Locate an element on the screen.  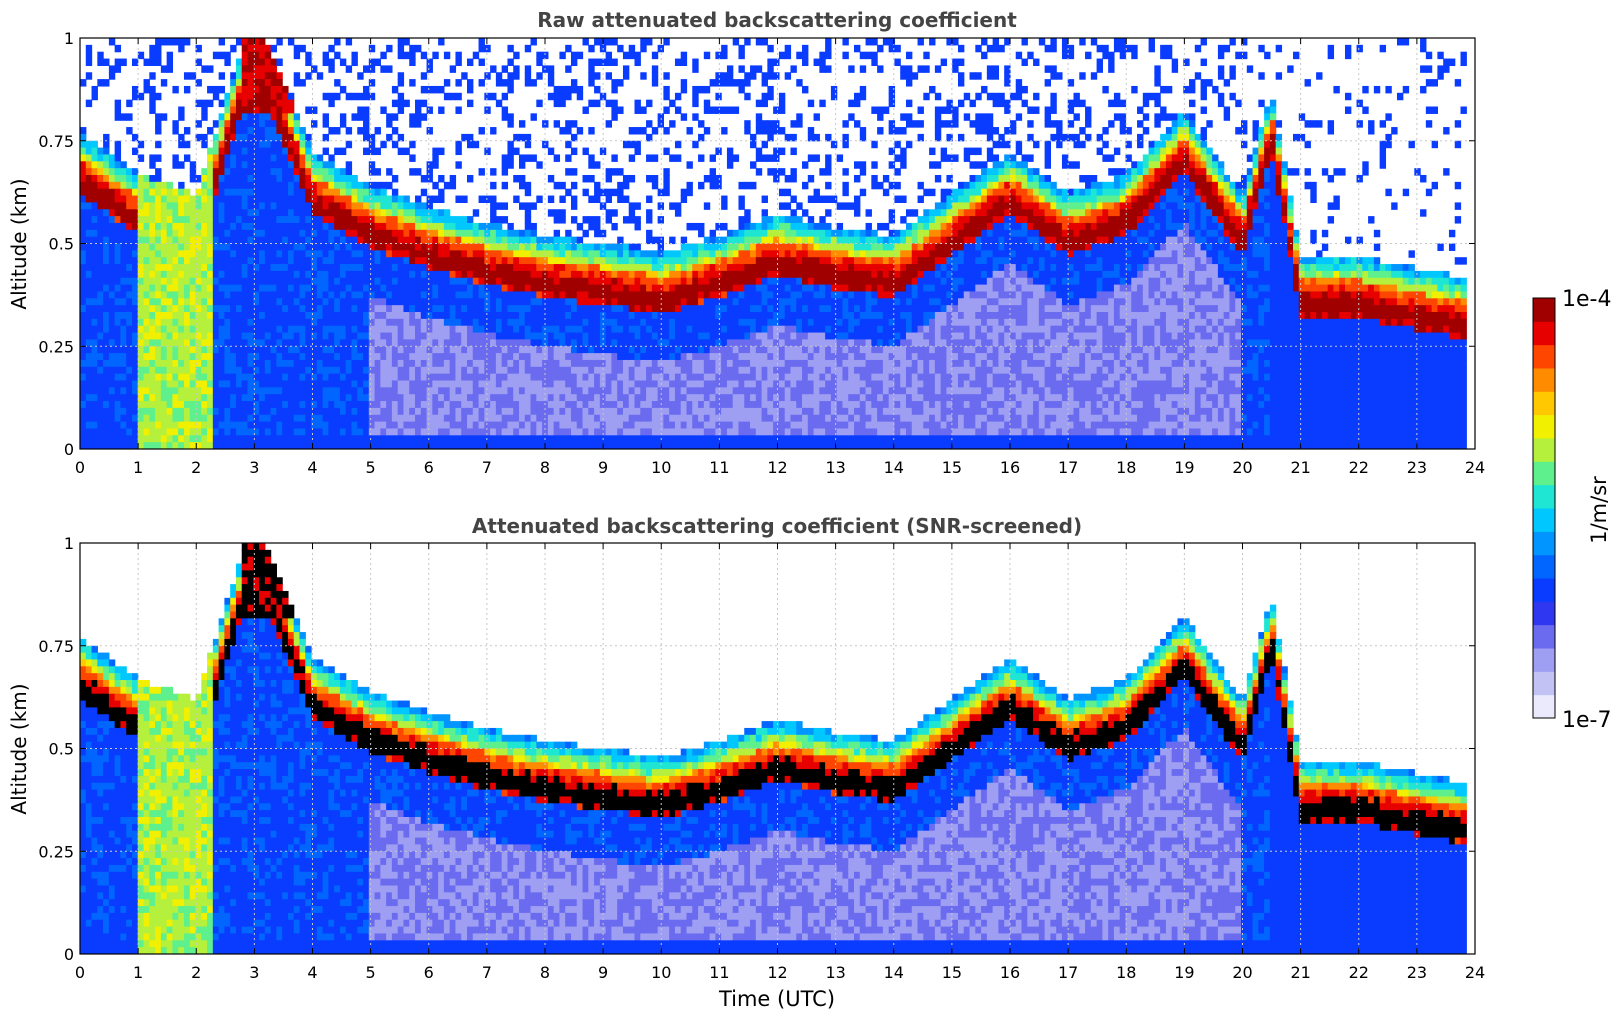
colorbar-unit-label: 1/m/sr is located at coordinates (1599, 510).